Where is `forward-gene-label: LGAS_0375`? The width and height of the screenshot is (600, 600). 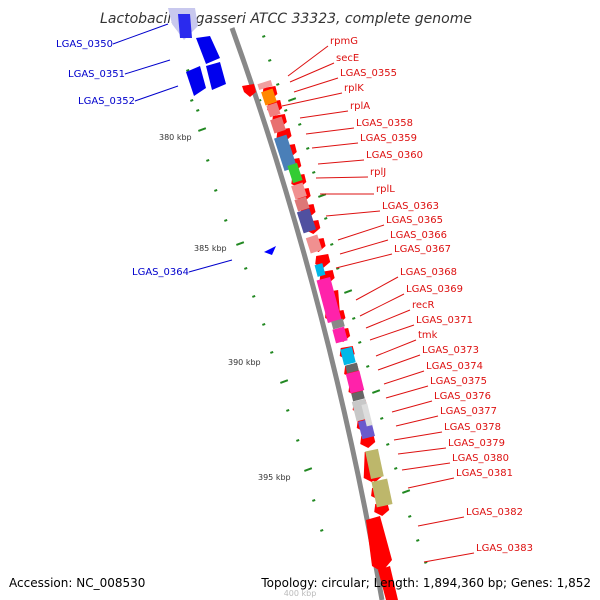 forward-gene-label: LGAS_0375 is located at coordinates (458, 381).